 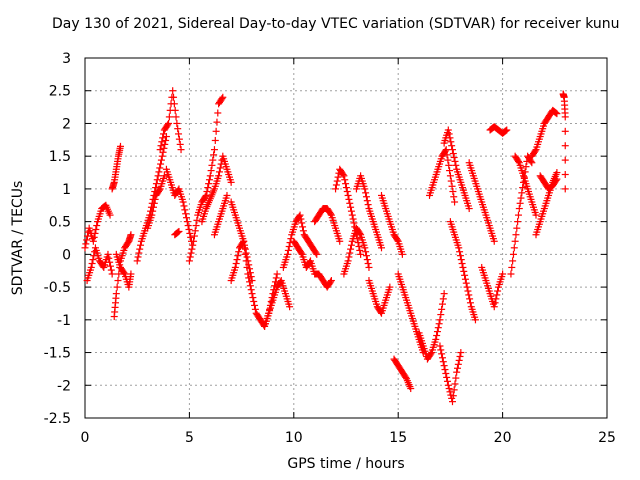 I want to click on y-tick-label: 2.5, so click(x=60, y=92).